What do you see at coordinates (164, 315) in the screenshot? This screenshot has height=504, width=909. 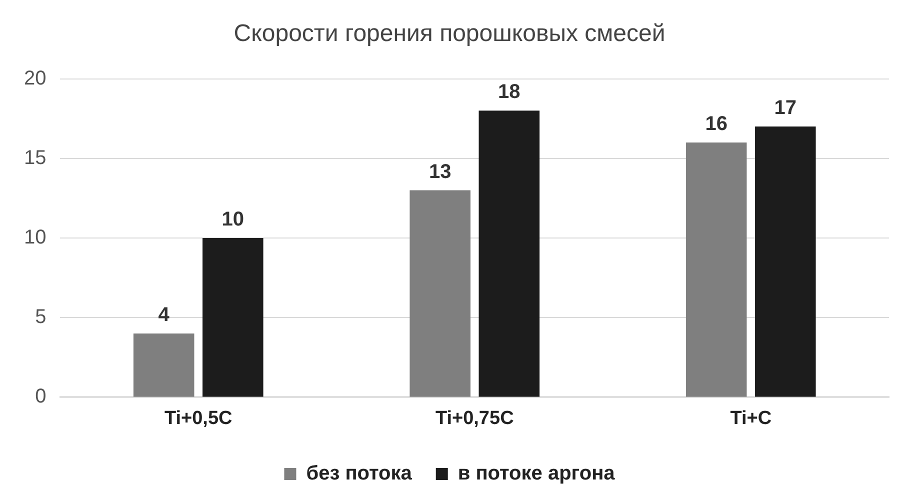 I see `data-label: 4` at bounding box center [164, 315].